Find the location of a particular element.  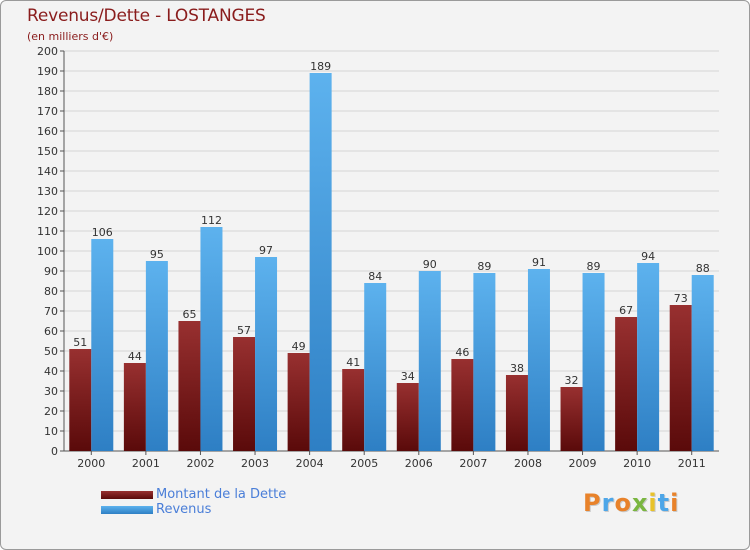

y-tick-label: 190 is located at coordinates (47, 71).